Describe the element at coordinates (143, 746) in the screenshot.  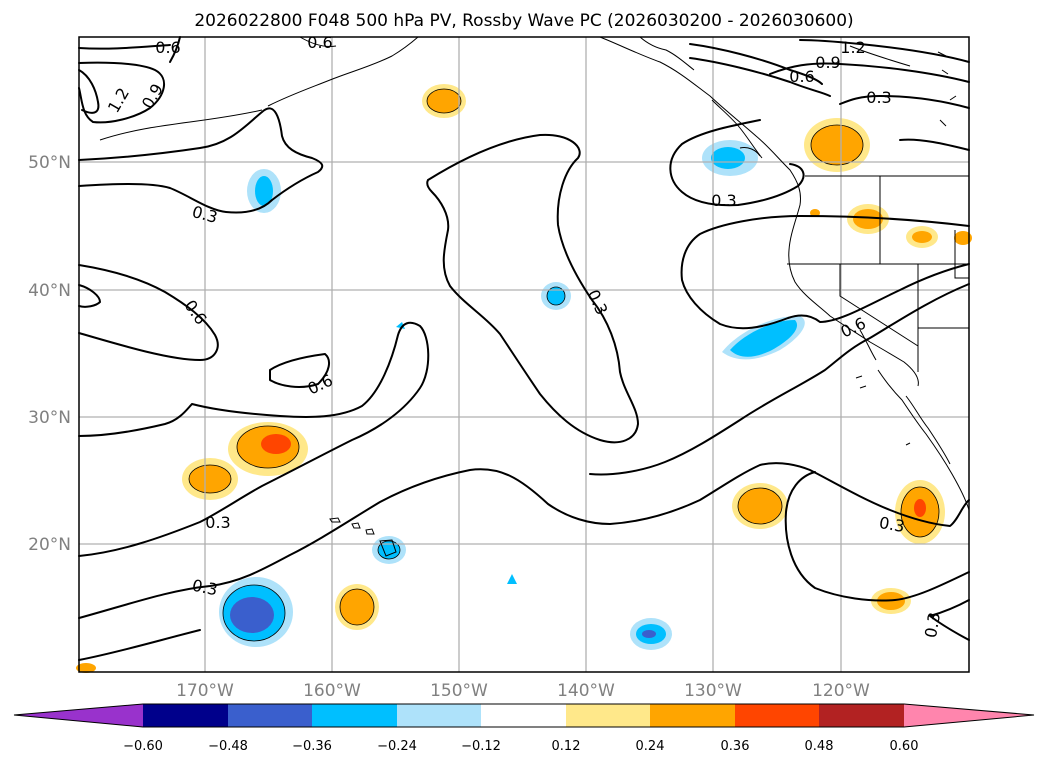
I see `colorbar-tick-label: −0.60` at that location.